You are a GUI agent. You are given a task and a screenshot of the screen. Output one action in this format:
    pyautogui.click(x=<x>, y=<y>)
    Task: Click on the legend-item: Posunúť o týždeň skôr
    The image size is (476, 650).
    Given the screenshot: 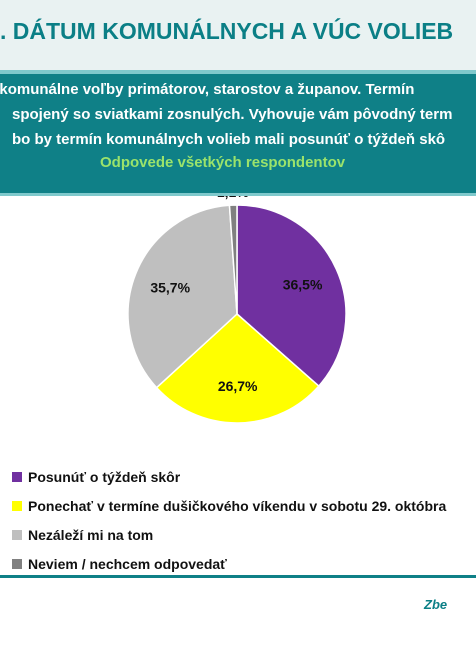 What is the action you would take?
    pyautogui.click(x=229, y=476)
    